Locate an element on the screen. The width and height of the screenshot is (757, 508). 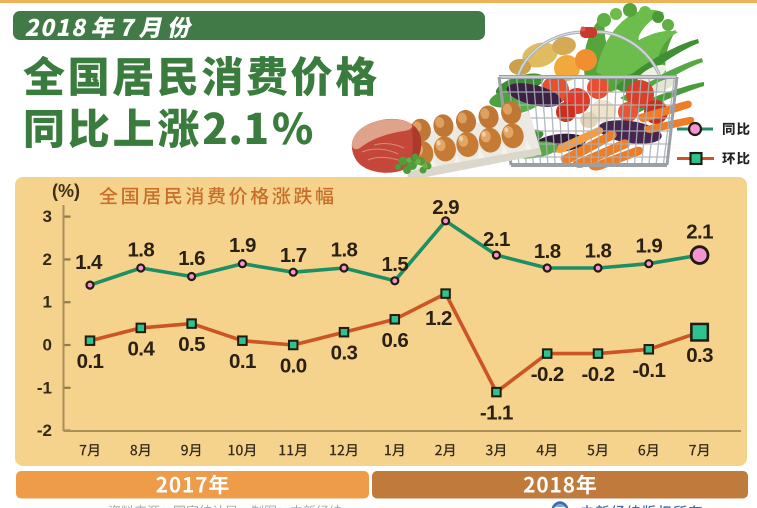
svg-text: 0.0 is located at coordinates (293, 366).